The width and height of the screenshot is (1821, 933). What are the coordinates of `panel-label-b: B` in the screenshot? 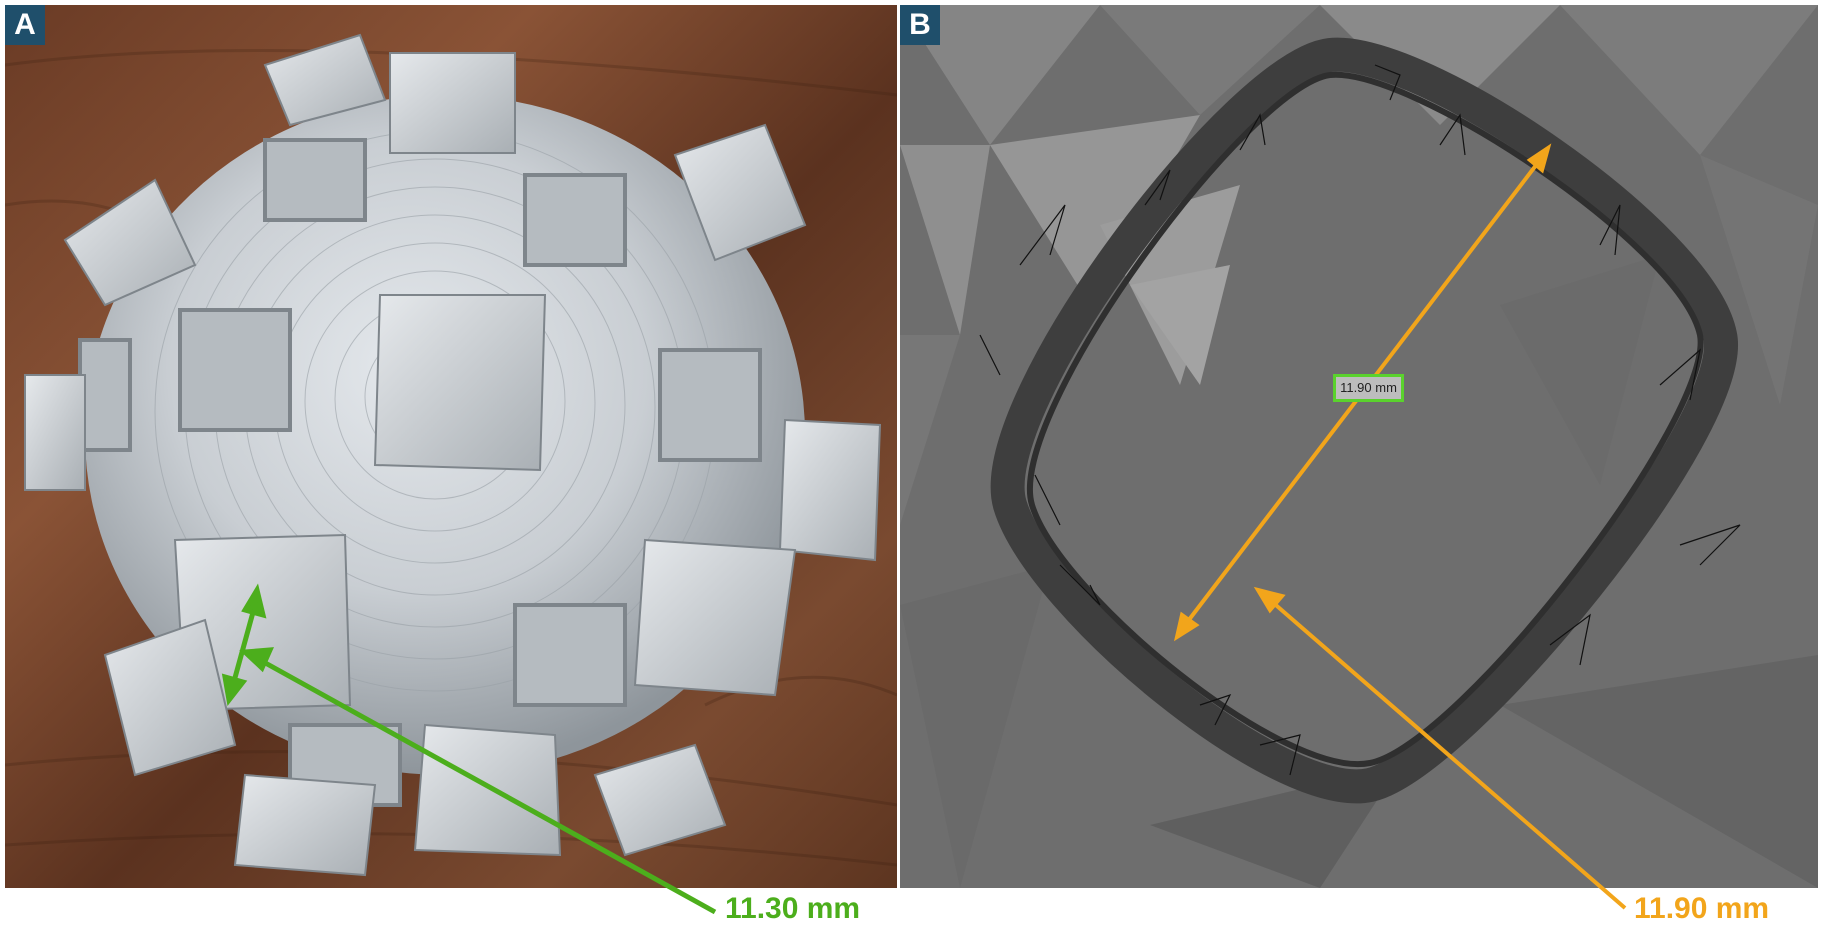 It's located at (920, 25).